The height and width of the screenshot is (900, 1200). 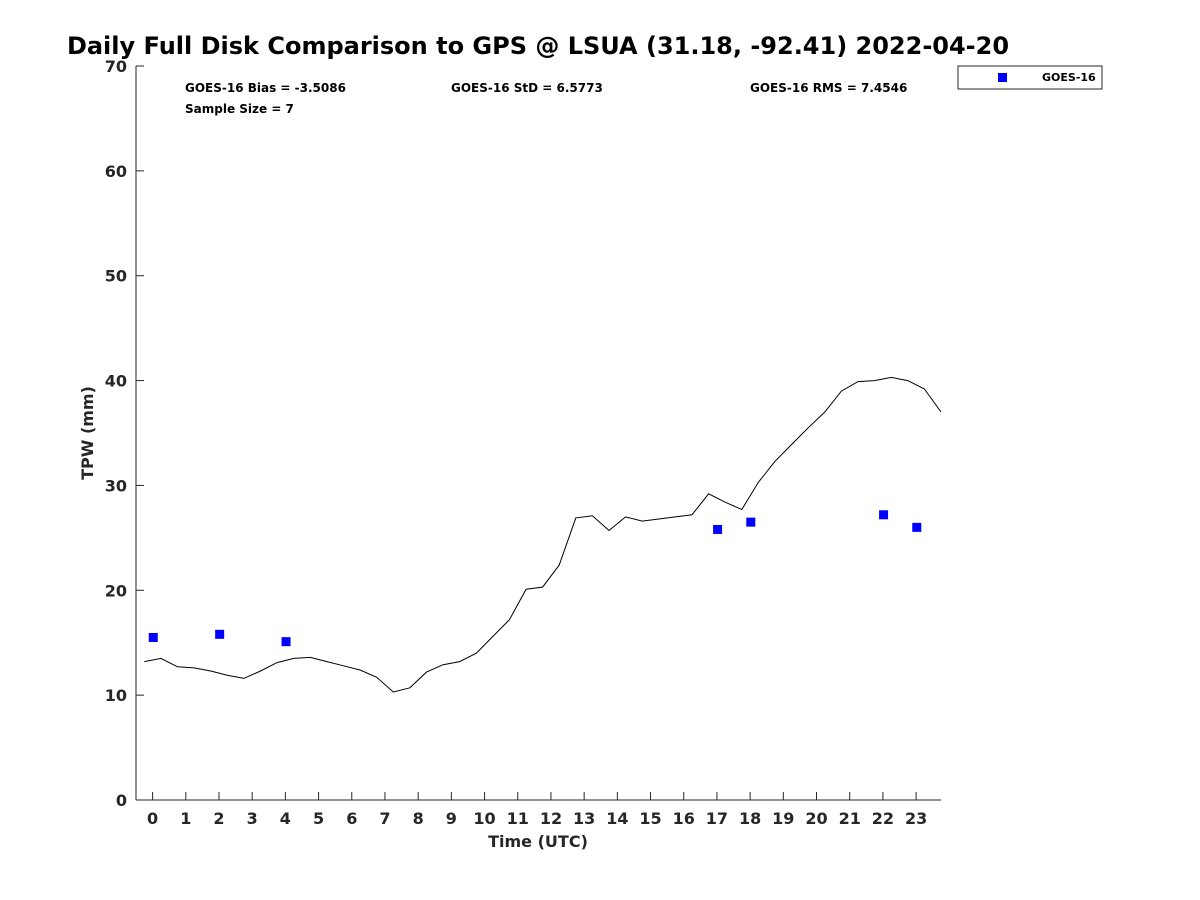 I want to click on x-tick-label: 14, so click(x=617, y=818).